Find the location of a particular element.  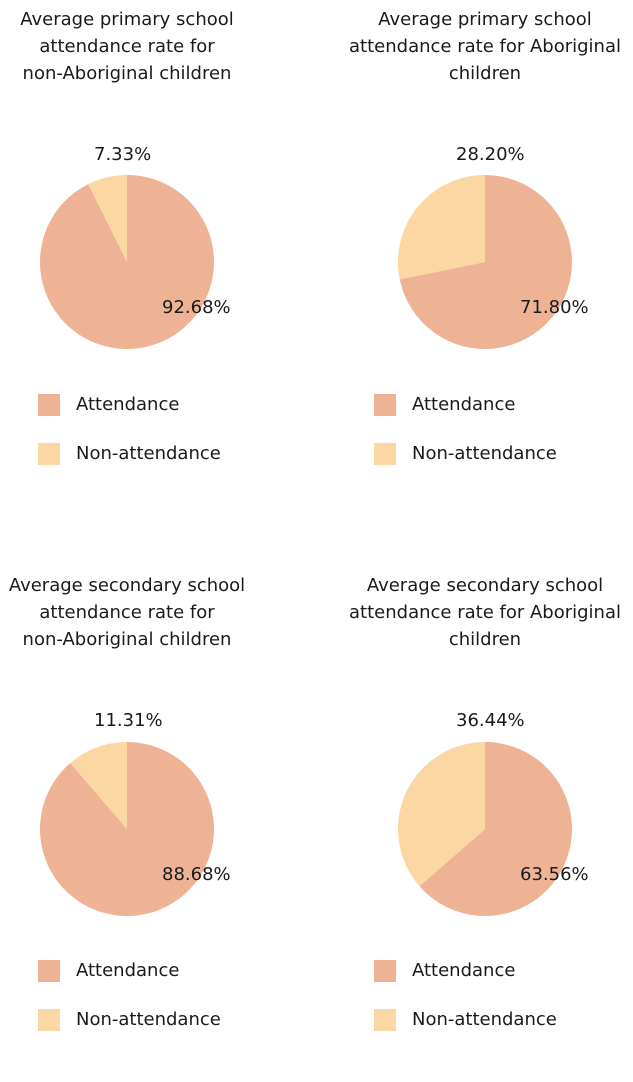

data-label-non-attendance: 28.20% is located at coordinates (490, 154).